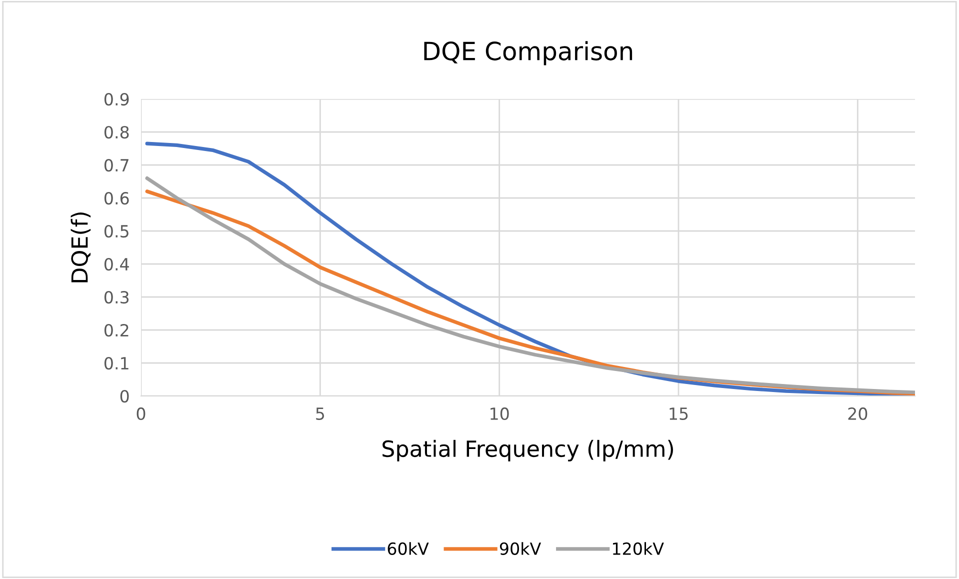 The image size is (959, 579). I want to click on y-tick-label: 0.8, so click(116, 132).